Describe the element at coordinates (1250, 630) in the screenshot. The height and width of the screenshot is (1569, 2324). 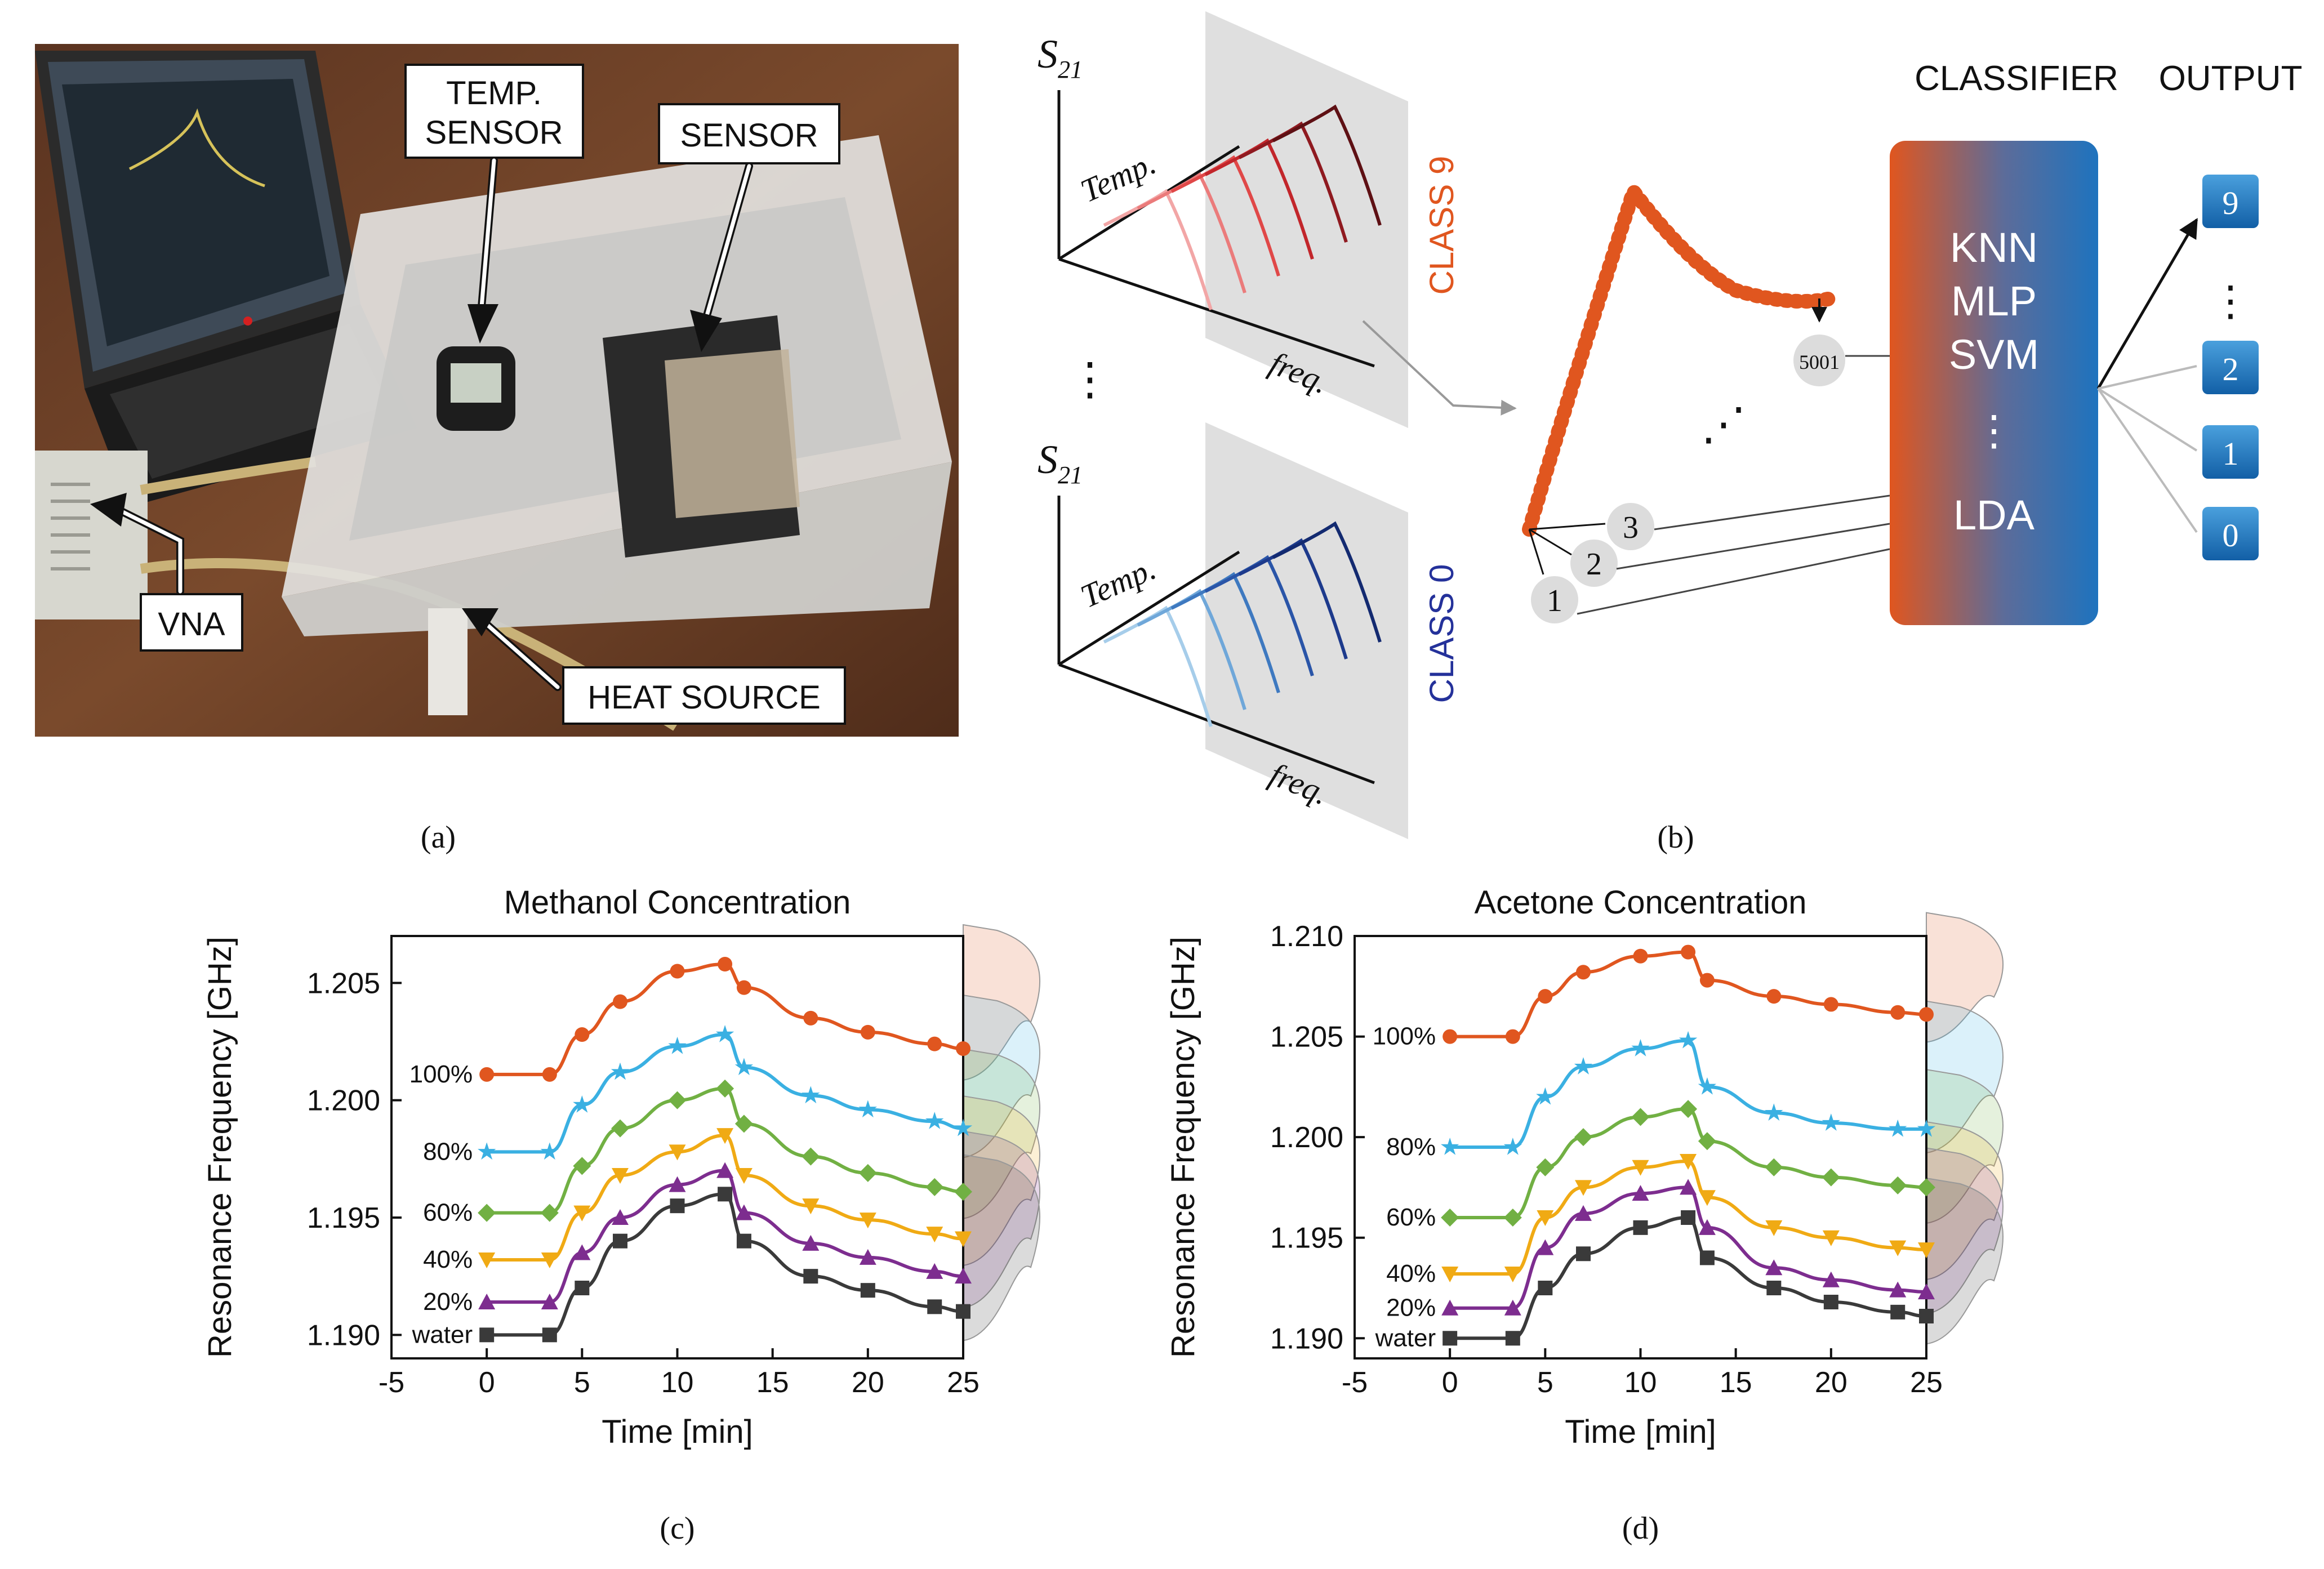
I see `class0-3d-plot: S21 Temp. freq. CLASS 0` at that location.